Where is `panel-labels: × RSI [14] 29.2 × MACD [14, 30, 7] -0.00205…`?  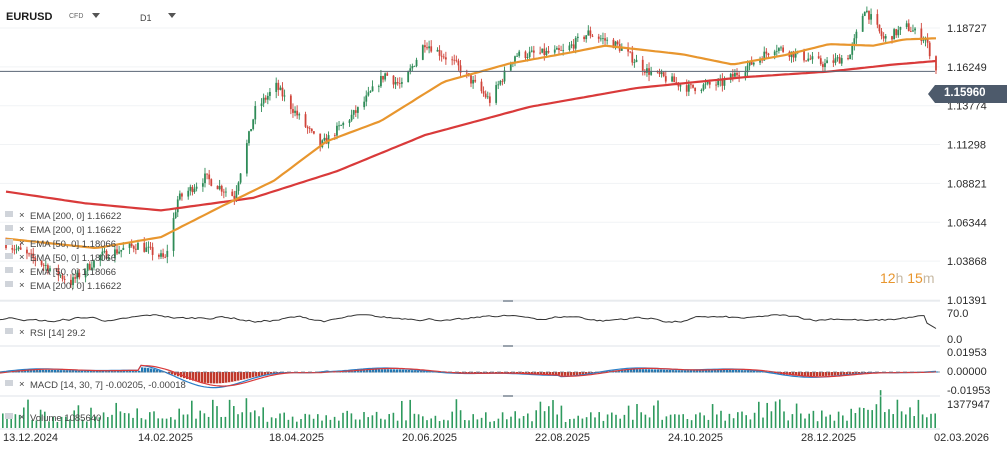
panel-labels: × RSI [14] 29.2 × MACD [14, 30, 7] -0.00205… is located at coordinates (95, 375).